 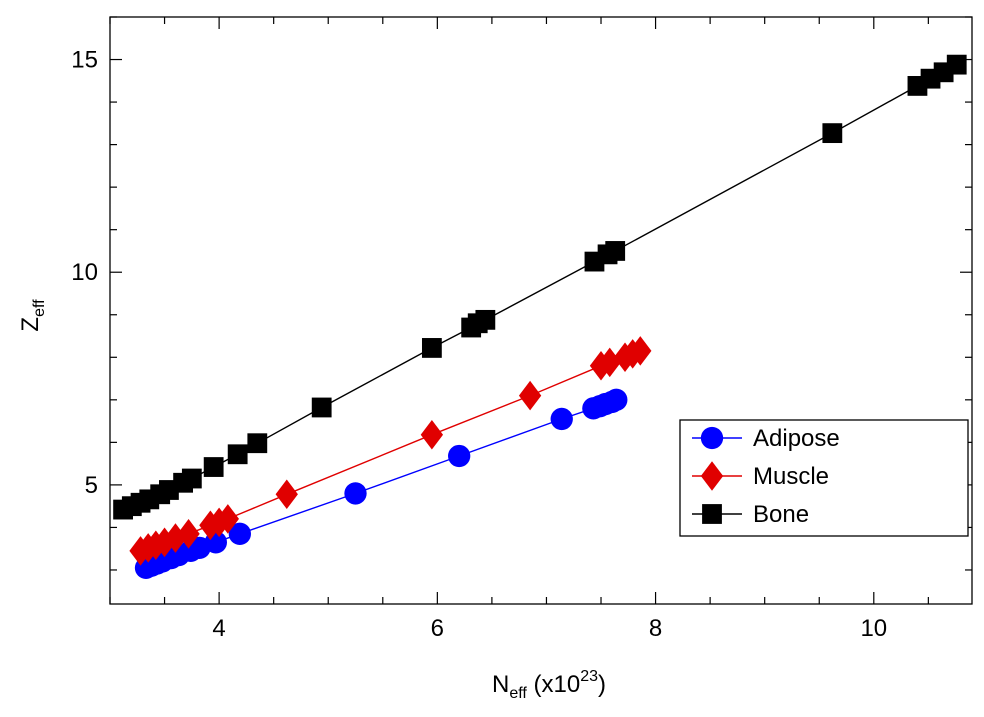 What do you see at coordinates (781, 514) in the screenshot?
I see `legend-label-bone: Bone` at bounding box center [781, 514].